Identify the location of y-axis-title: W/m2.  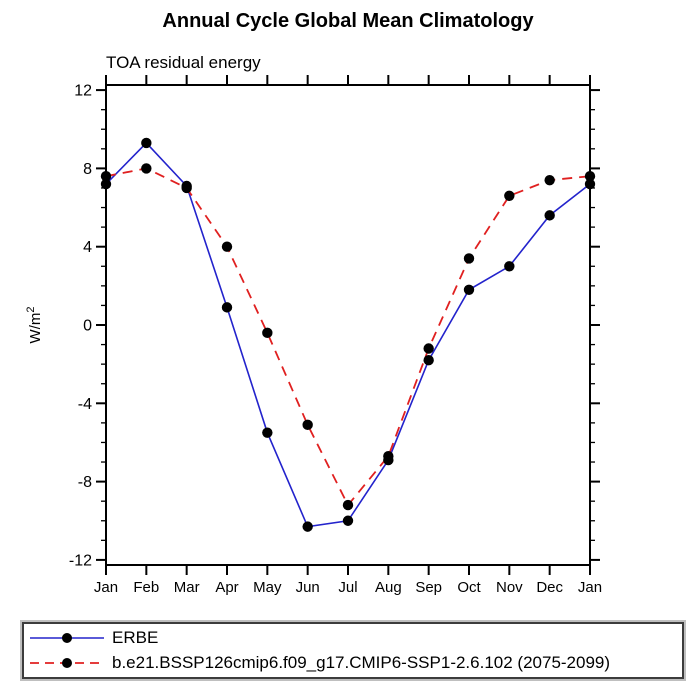
(34, 325).